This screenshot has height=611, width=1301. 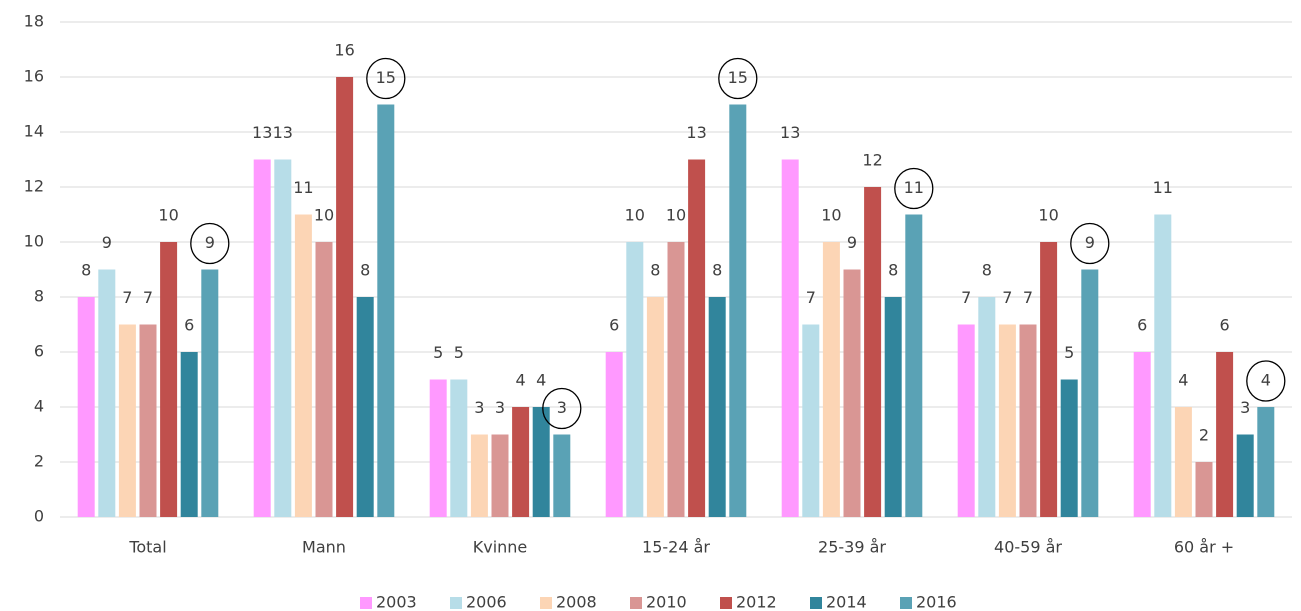 What do you see at coordinates (1028, 547) in the screenshot?
I see `x-tick-label: 40-59 år` at bounding box center [1028, 547].